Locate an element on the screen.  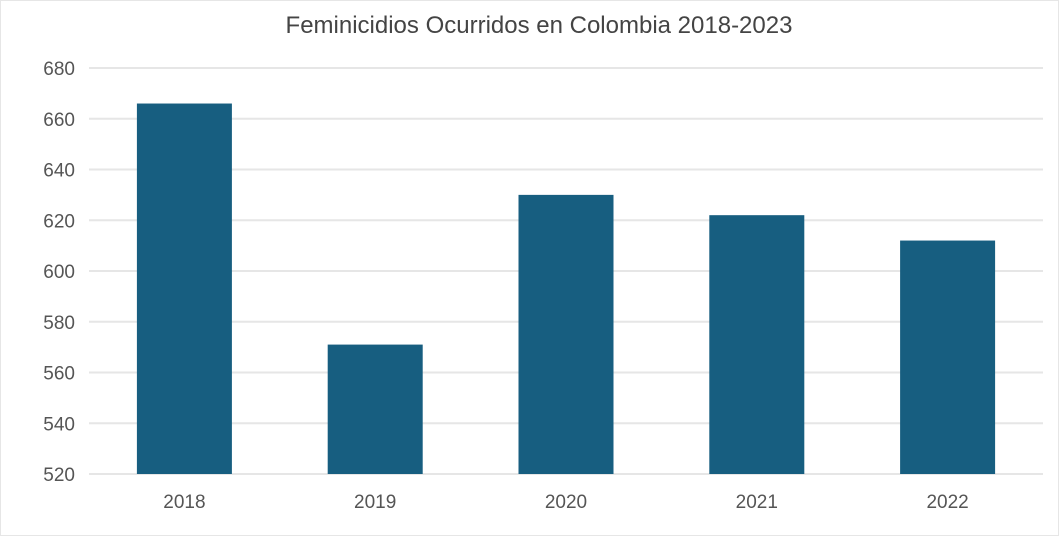
x-tick-label: 2020 is located at coordinates (566, 502).